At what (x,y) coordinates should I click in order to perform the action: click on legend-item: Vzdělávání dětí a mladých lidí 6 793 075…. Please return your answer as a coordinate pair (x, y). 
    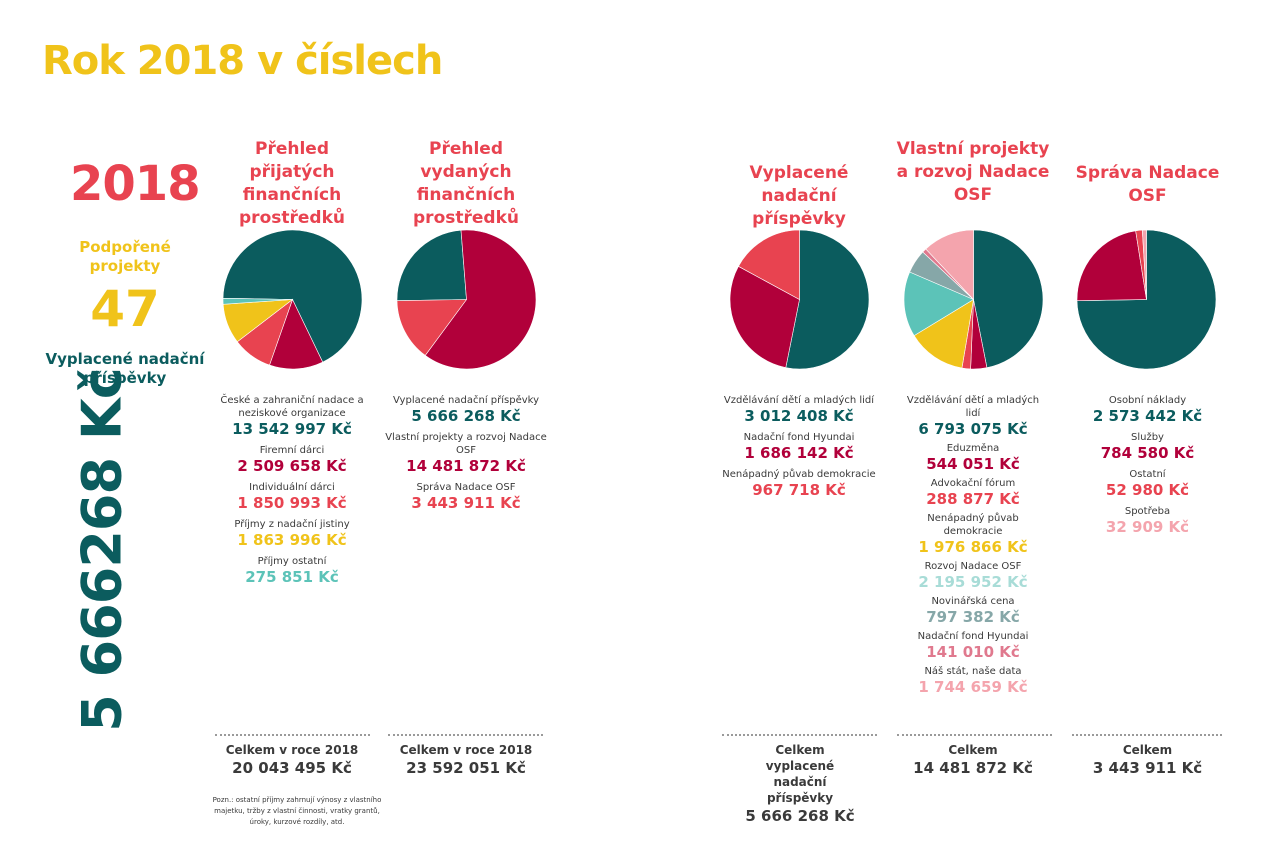
    Looking at the image, I should click on (973, 416).